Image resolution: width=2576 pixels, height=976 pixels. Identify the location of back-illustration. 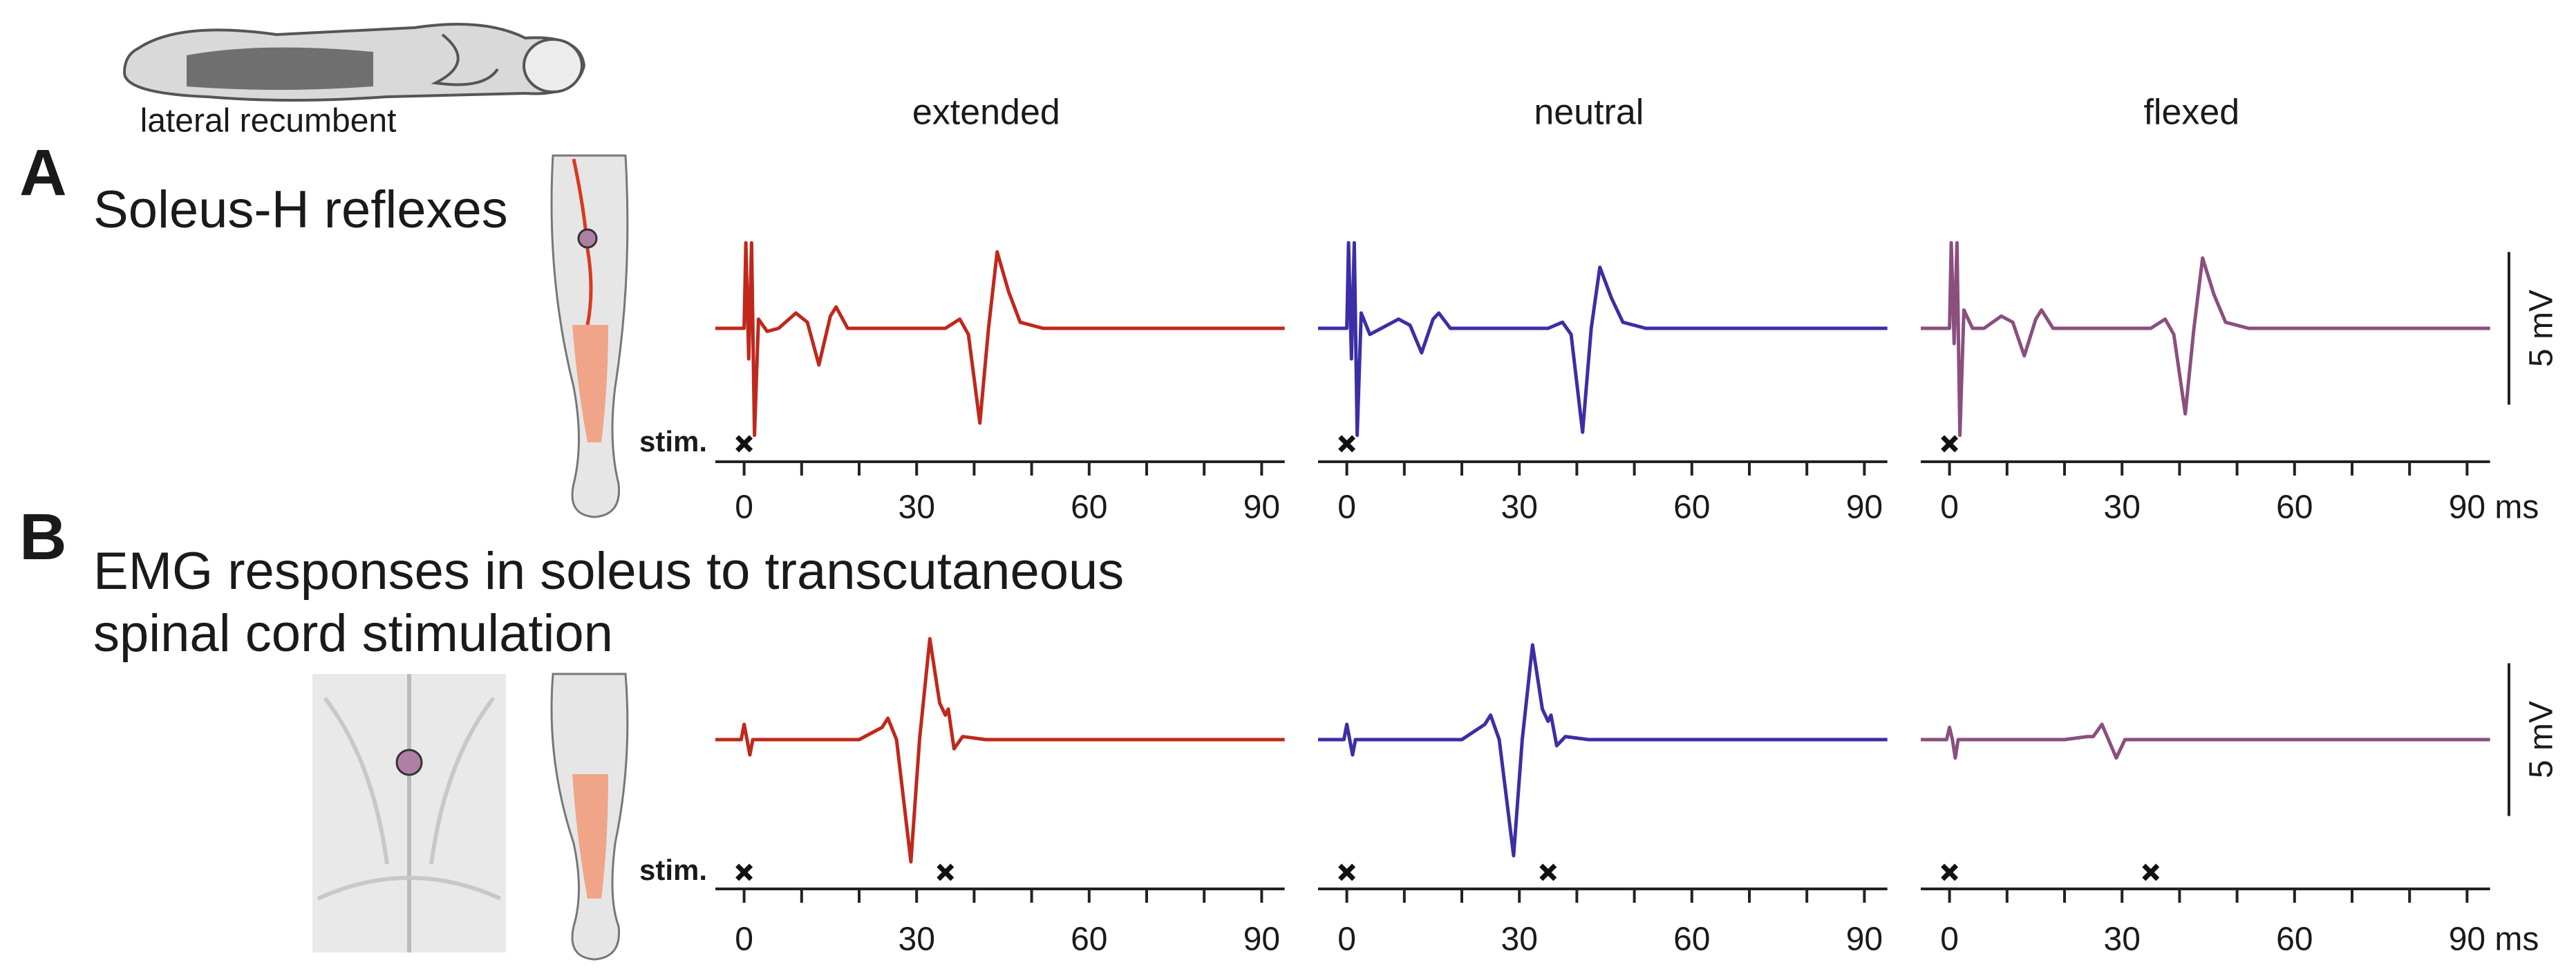
(409, 813).